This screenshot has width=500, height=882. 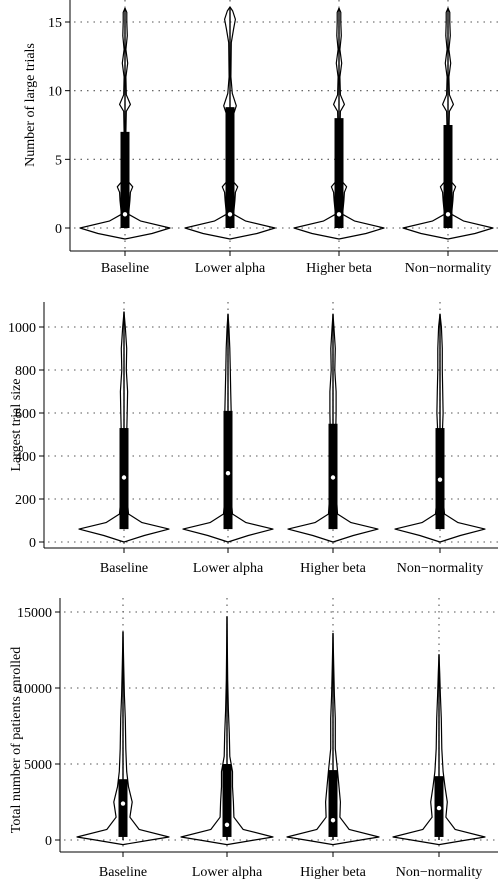 I want to click on y-tick-label: 10000, so click(x=34, y=689).